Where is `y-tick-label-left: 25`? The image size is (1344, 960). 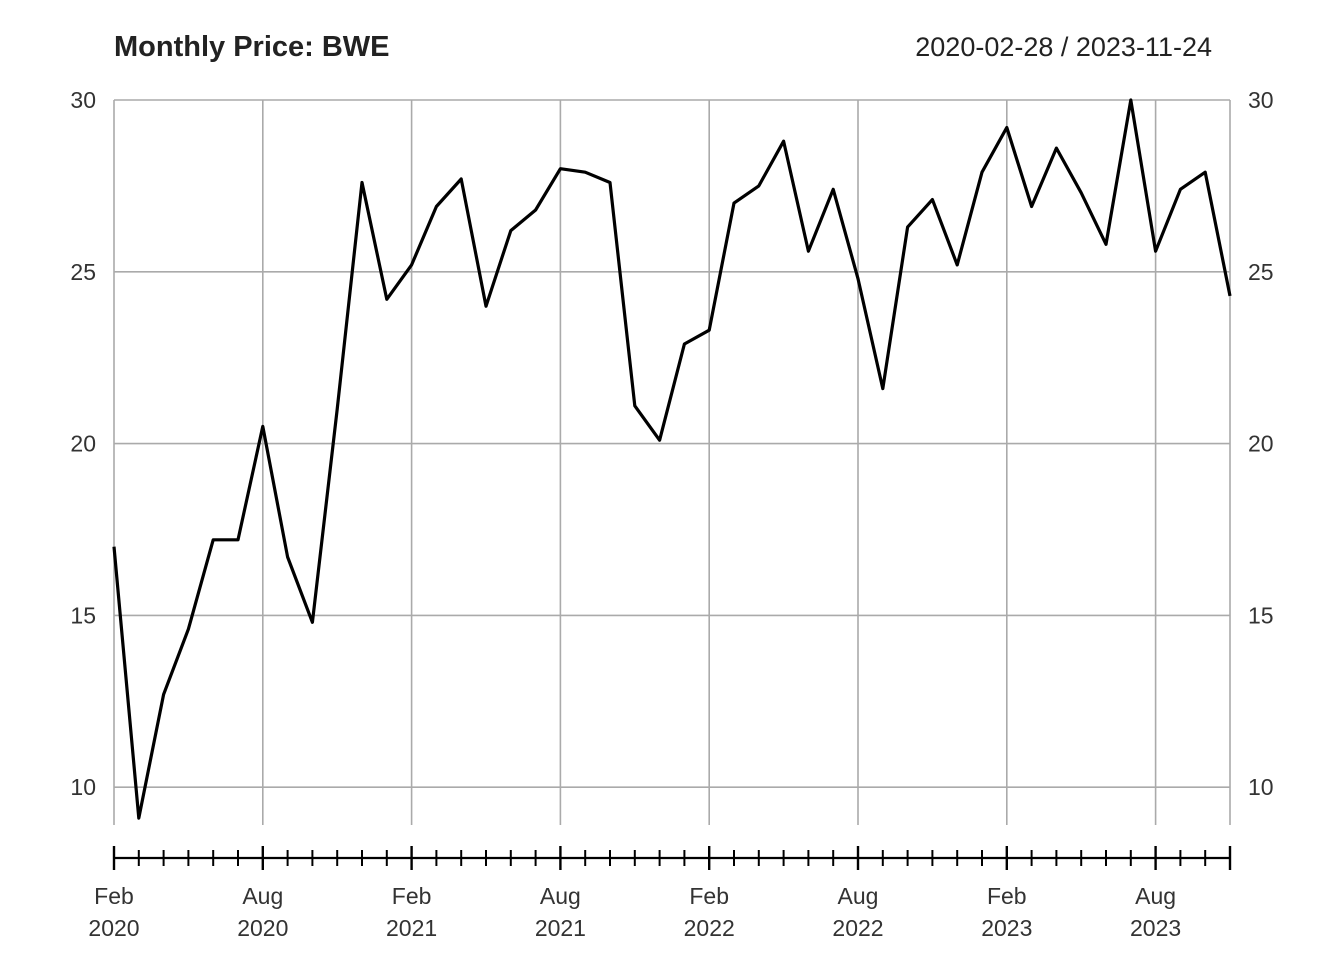
y-tick-label-left: 25 is located at coordinates (83, 272).